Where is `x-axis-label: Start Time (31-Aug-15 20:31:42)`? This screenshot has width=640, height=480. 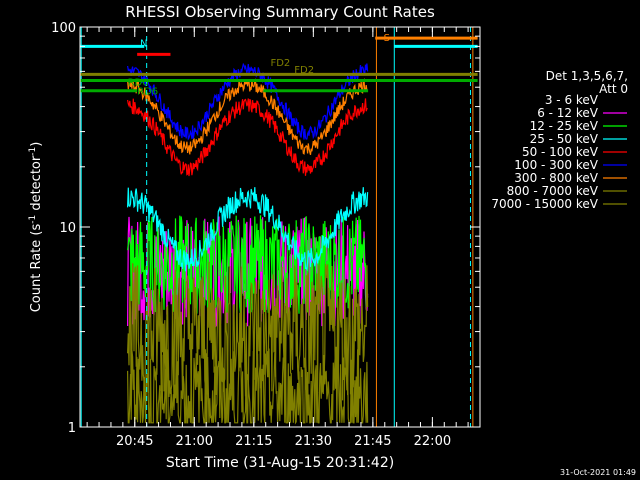
x-axis-label: Start Time (31-Aug-15 20:31:42) is located at coordinates (280, 463).